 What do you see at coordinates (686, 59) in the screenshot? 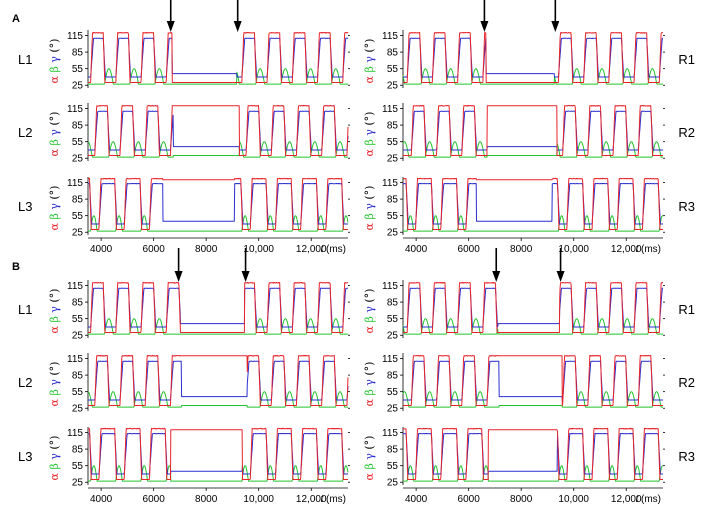
I see `row-label-right: R1` at bounding box center [686, 59].